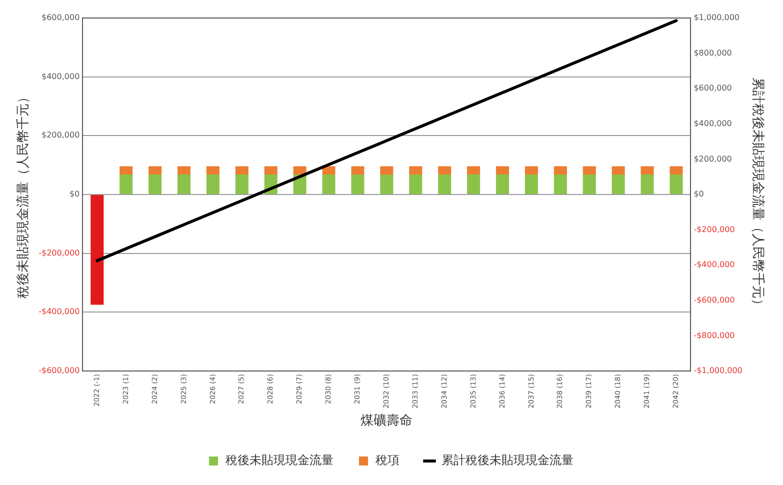 The image size is (783, 485). I want to click on y-tick-label: -$200,000, so click(59, 253).